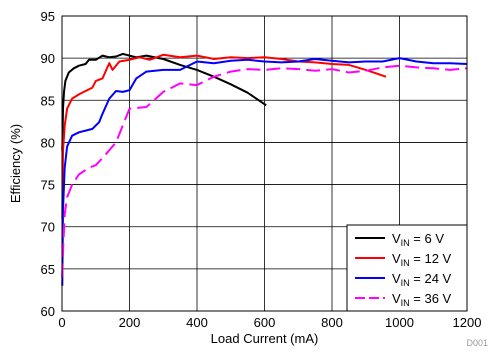 The width and height of the screenshot is (492, 352). What do you see at coordinates (48, 58) in the screenshot?
I see `y-tick-label: 90` at bounding box center [48, 58].